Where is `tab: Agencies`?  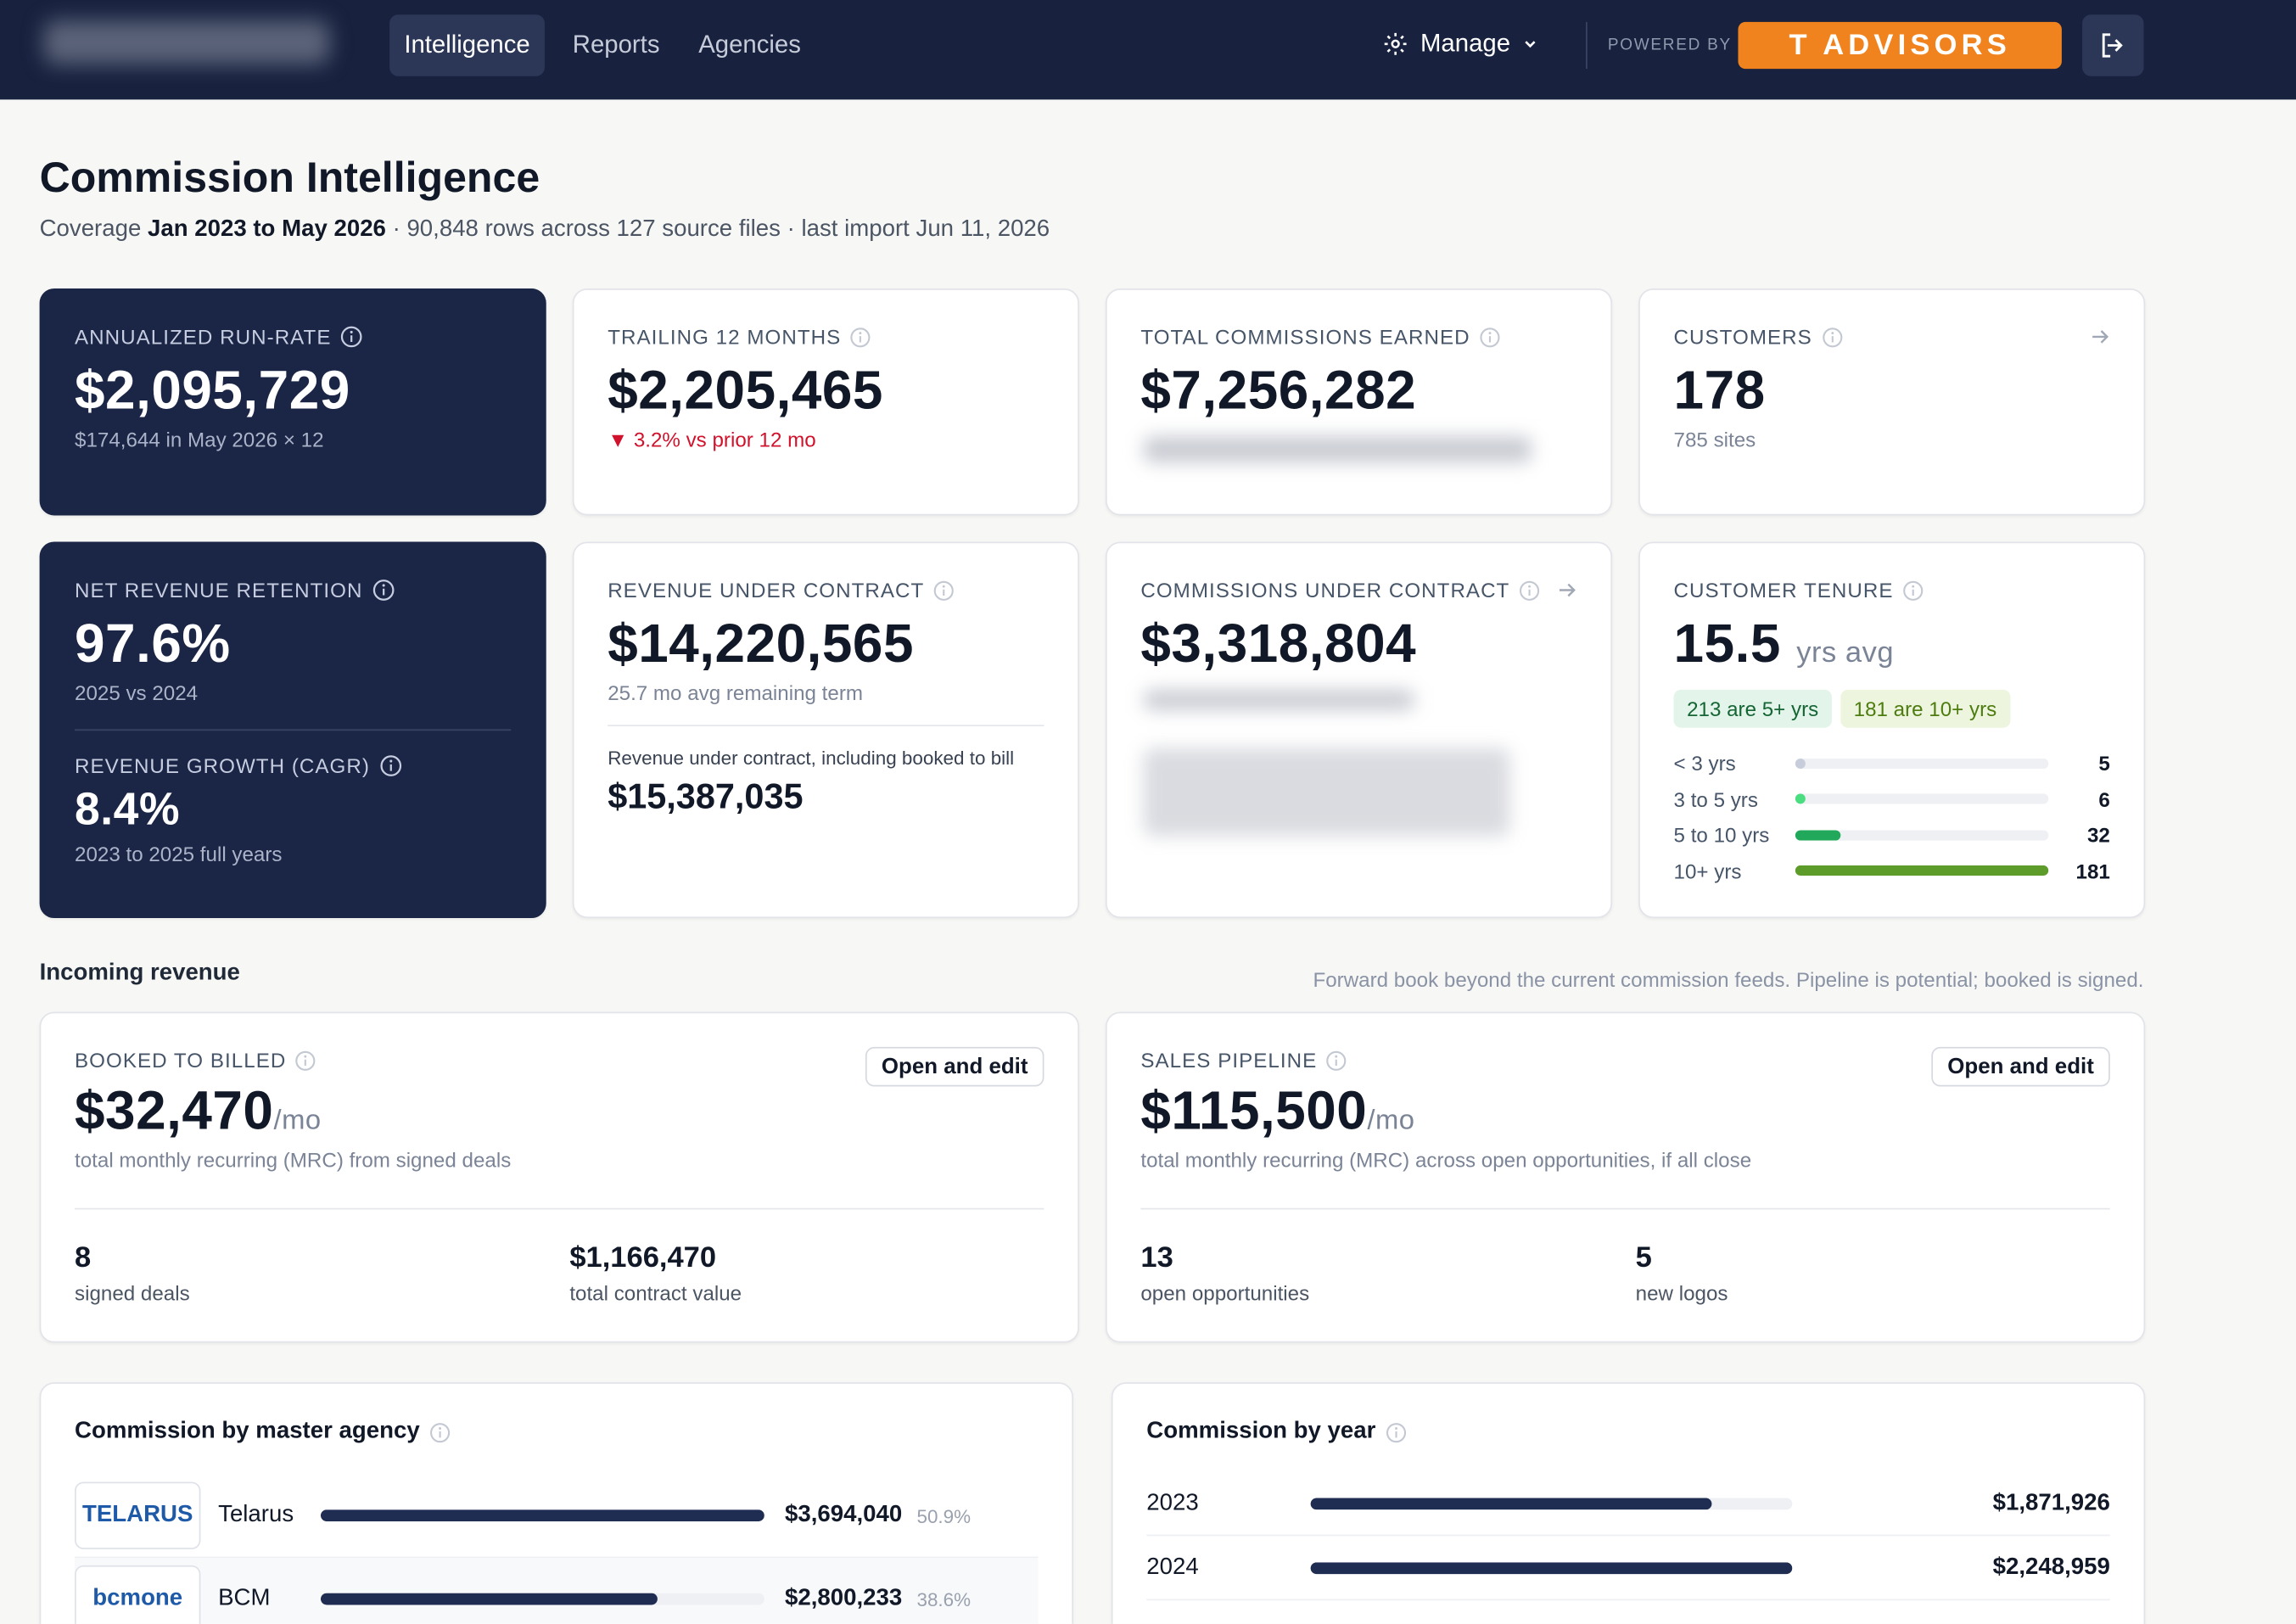 tab: Agencies is located at coordinates (750, 45).